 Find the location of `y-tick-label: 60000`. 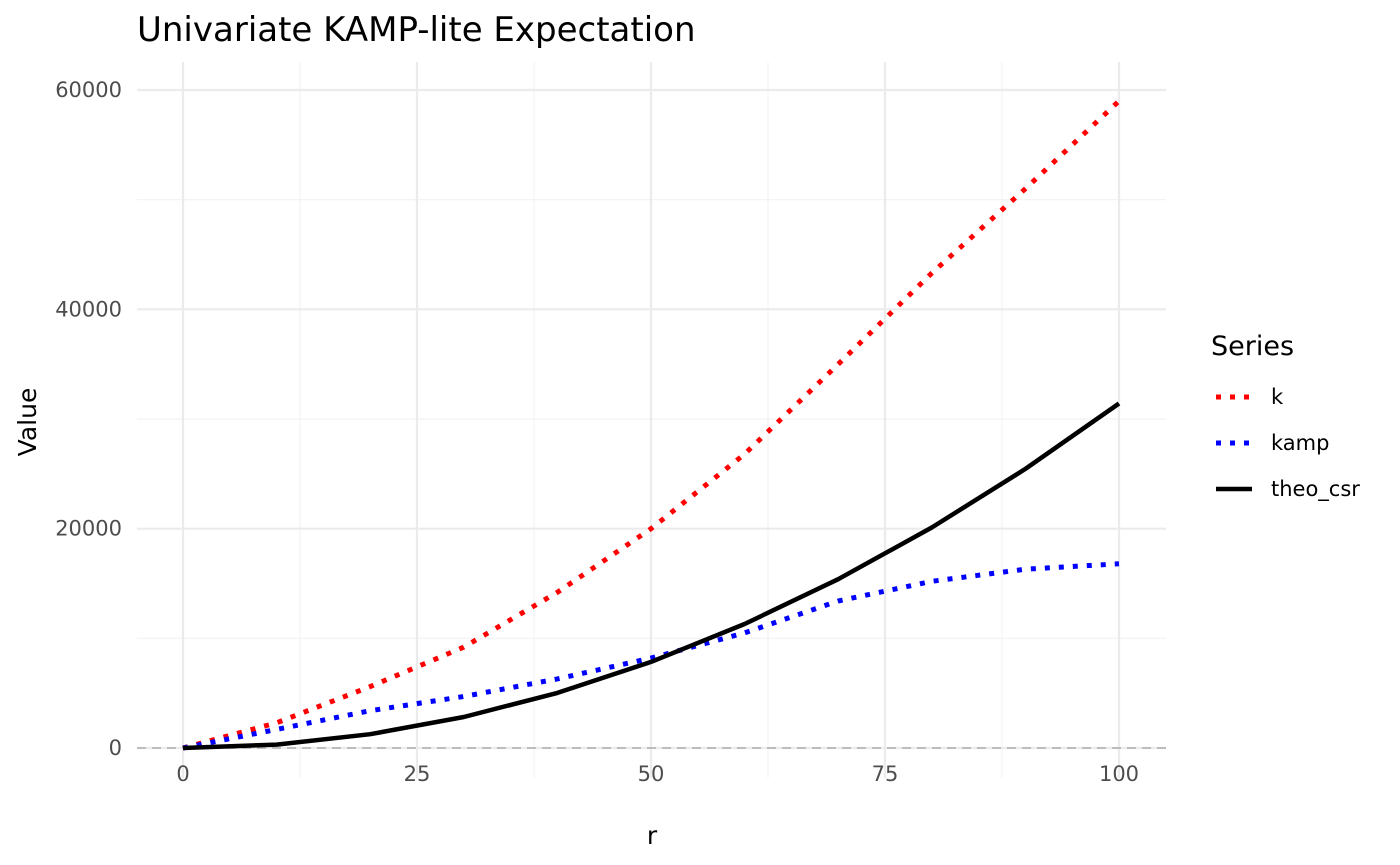

y-tick-label: 60000 is located at coordinates (88, 90).